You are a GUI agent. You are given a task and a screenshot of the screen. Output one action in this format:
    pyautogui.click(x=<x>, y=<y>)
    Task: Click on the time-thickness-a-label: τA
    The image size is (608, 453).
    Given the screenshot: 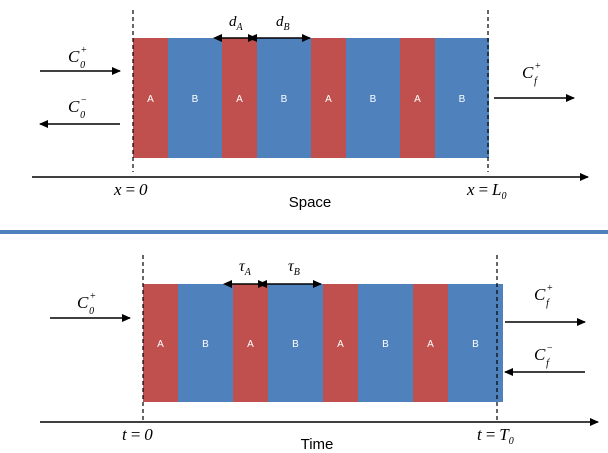 What is the action you would take?
    pyautogui.click(x=245, y=268)
    